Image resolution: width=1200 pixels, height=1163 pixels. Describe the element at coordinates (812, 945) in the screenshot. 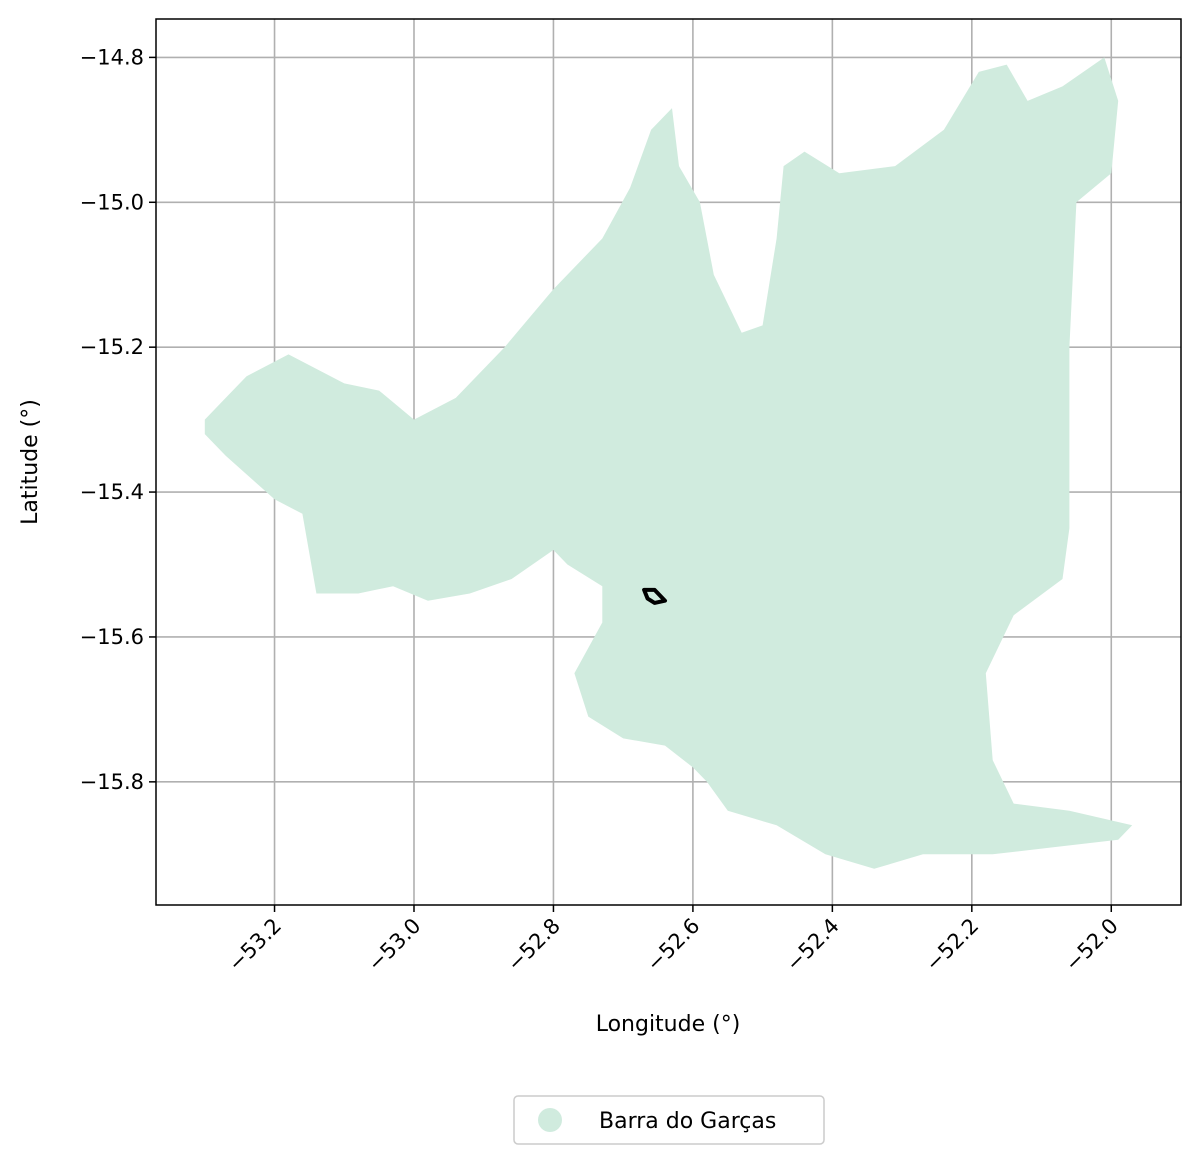

I see `x-tick-label-4: −52.4` at that location.